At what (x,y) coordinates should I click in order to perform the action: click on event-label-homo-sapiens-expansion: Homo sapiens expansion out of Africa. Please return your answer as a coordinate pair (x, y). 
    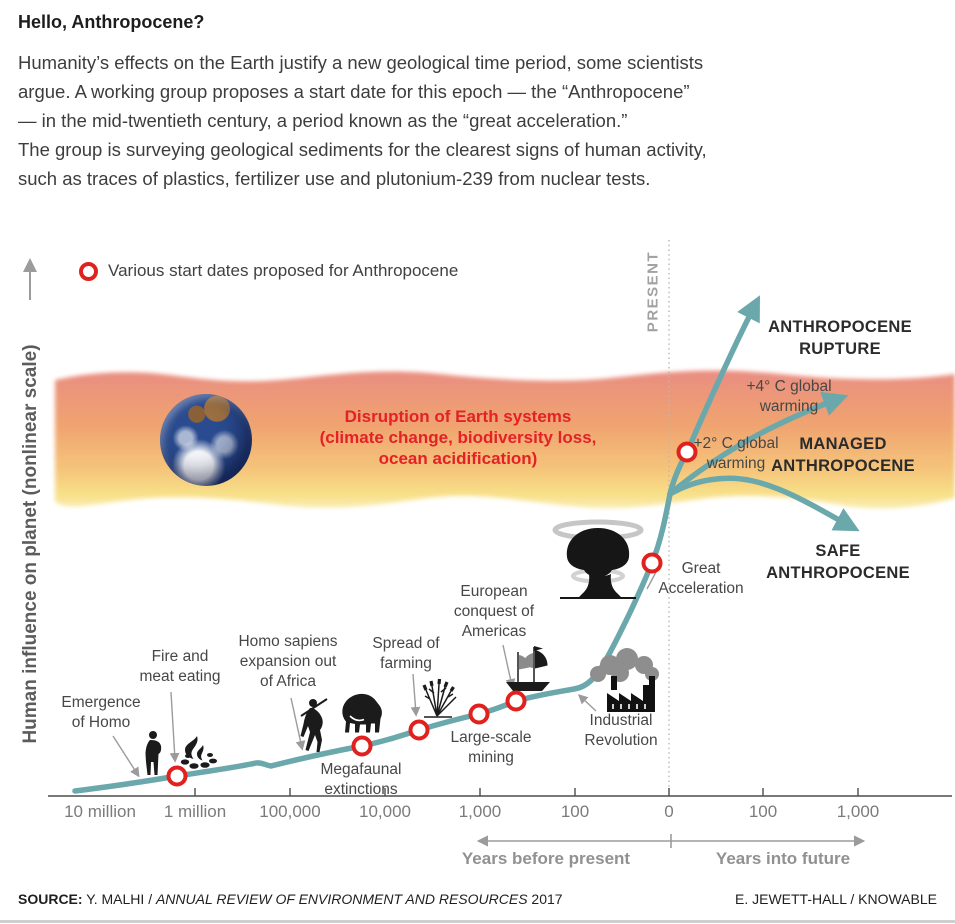
    Looking at the image, I should click on (288, 661).